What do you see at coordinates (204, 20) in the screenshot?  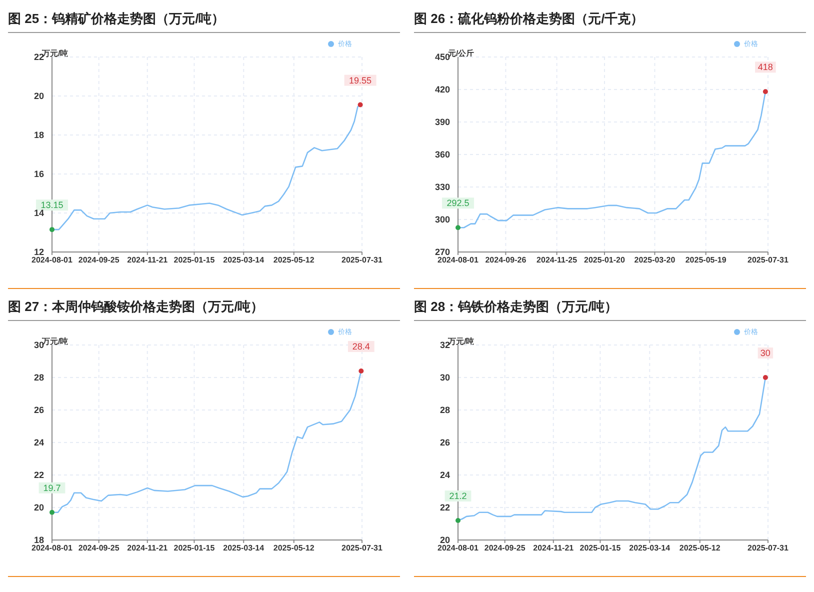 I see `chart-title: 图 25：钨精矿价格走势图（万元/吨）` at bounding box center [204, 20].